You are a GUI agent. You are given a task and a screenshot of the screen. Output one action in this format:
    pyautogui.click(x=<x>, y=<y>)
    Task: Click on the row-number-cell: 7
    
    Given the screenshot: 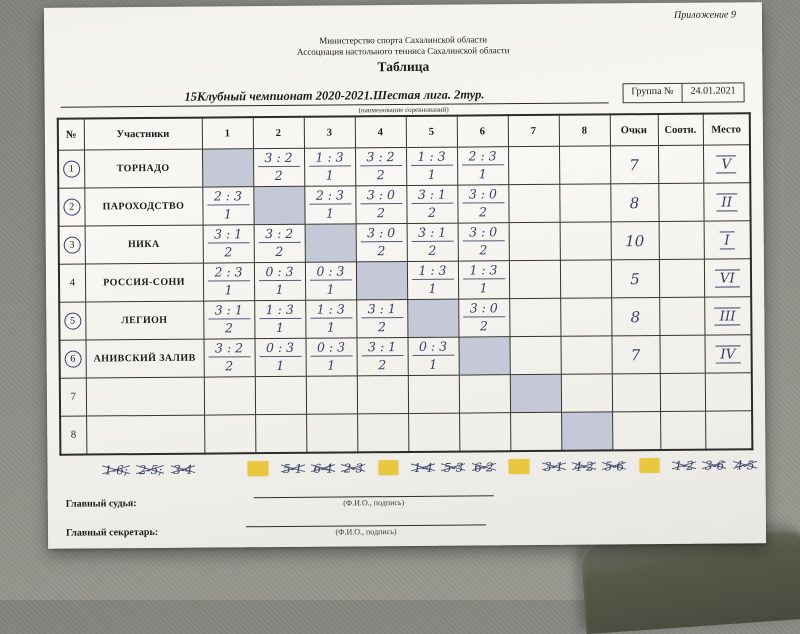 What is the action you would take?
    pyautogui.click(x=73, y=397)
    